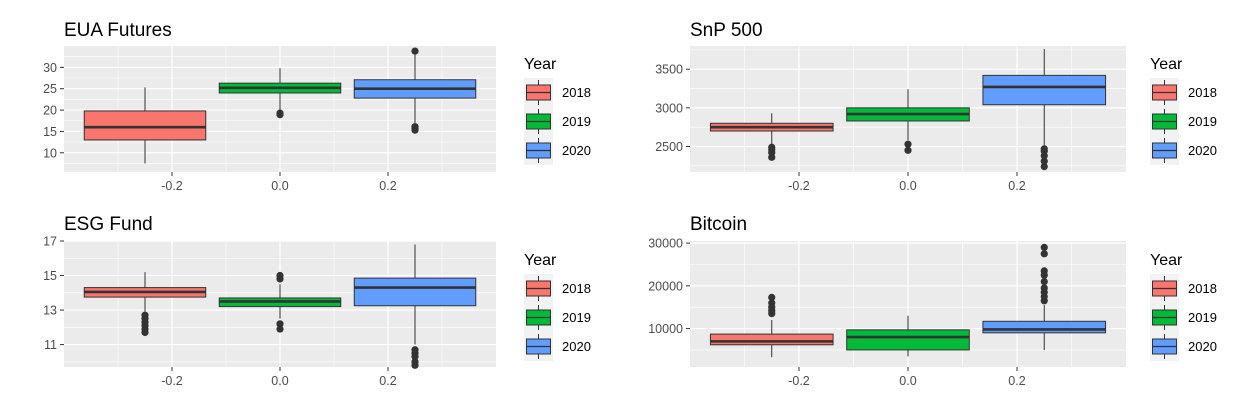 The image size is (1250, 408). Describe the element at coordinates (665, 244) in the screenshot. I see `y-tick-label: 30000` at that location.